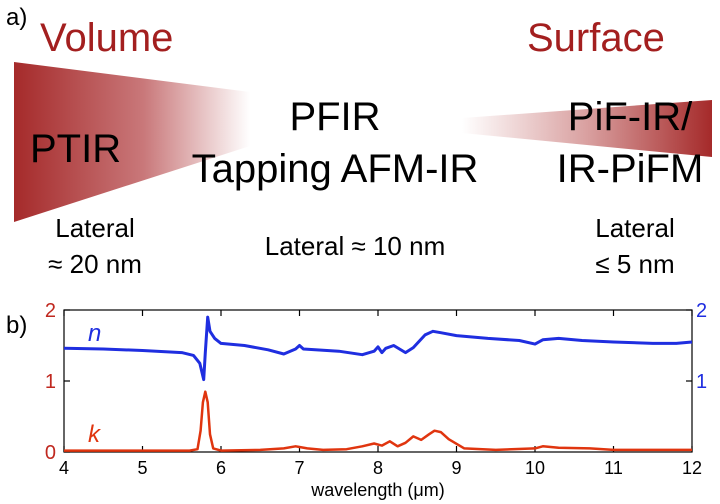 The width and height of the screenshot is (720, 504). What do you see at coordinates (377, 490) in the screenshot?
I see `x-axis-label: wavelength (μm)` at bounding box center [377, 490].